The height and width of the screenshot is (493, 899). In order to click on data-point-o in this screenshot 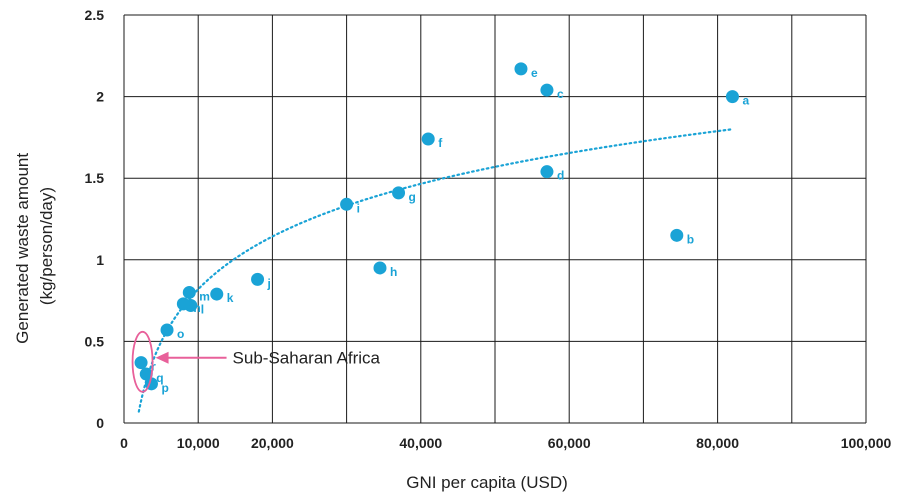, I will do `click(167, 330)`.